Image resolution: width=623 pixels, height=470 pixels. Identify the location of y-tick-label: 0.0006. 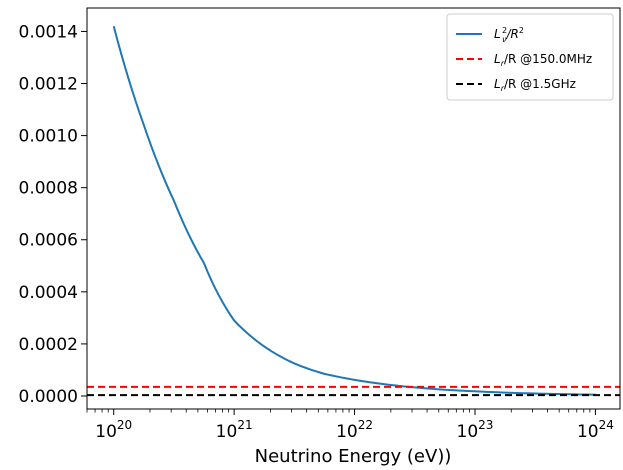
(48, 241).